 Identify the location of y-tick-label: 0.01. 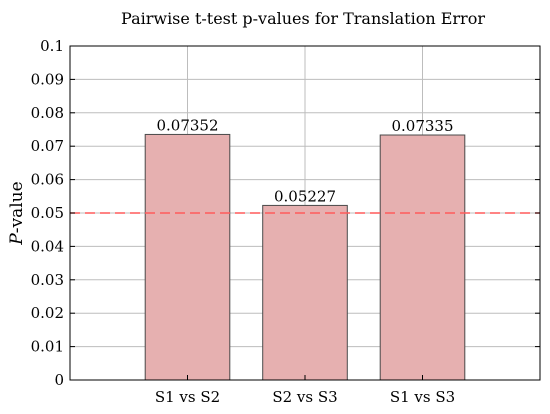
(47, 347).